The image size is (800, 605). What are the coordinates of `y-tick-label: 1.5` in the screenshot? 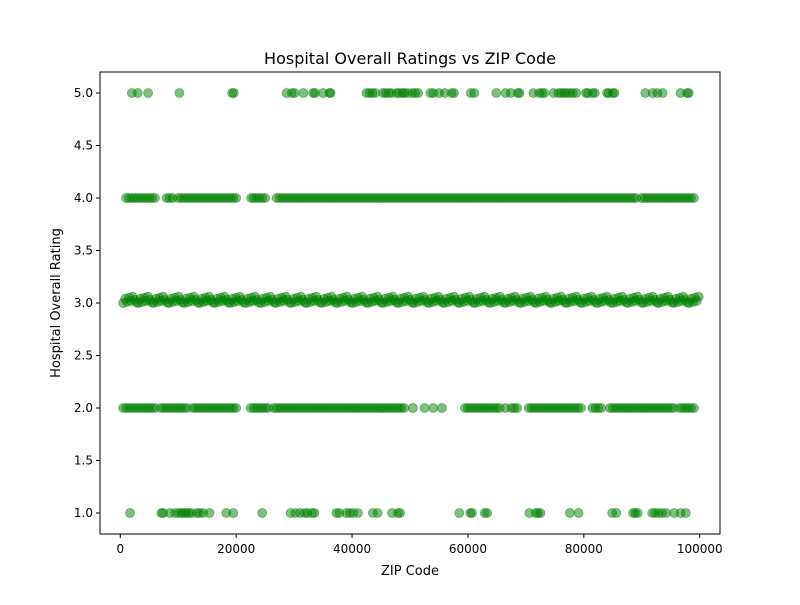 It's located at (83, 461).